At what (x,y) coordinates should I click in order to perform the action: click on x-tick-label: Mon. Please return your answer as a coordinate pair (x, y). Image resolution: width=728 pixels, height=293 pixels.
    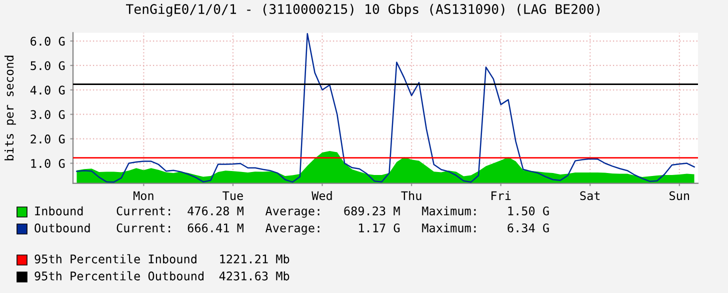
    Looking at the image, I should click on (144, 195).